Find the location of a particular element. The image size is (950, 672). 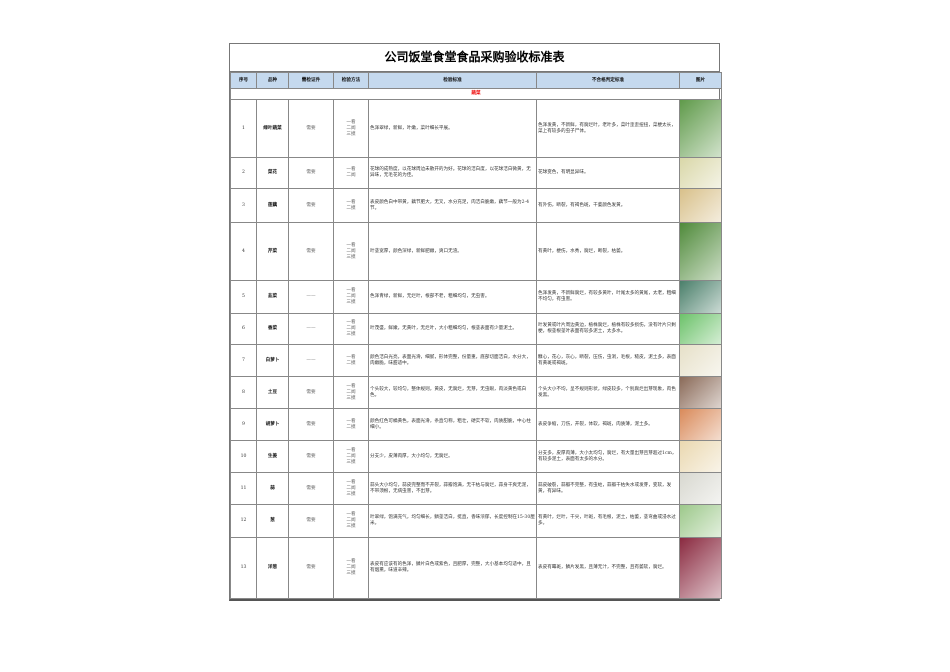

header-no: 序号 is located at coordinates (243, 80).